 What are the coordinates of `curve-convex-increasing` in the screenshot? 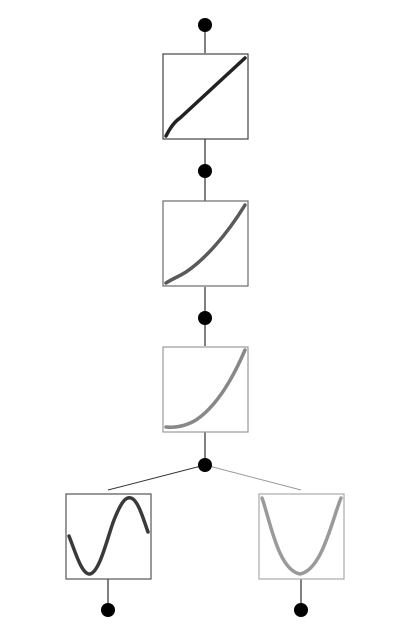 It's located at (205, 388).